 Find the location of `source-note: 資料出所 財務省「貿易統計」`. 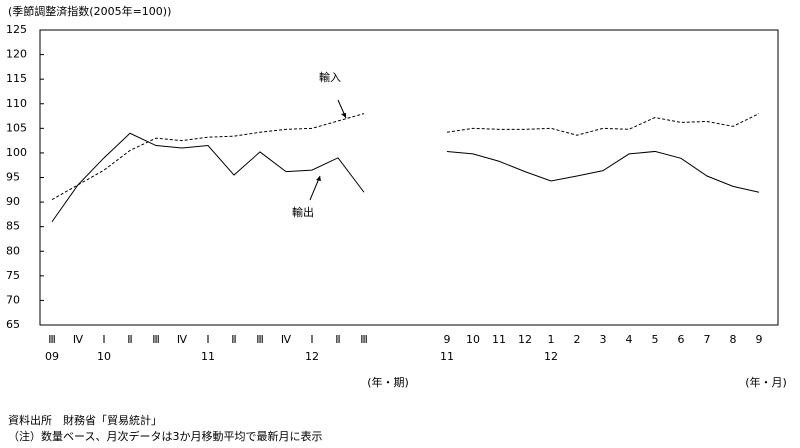

source-note: 資料出所 財務省「貿易統計」 is located at coordinates (85, 420).